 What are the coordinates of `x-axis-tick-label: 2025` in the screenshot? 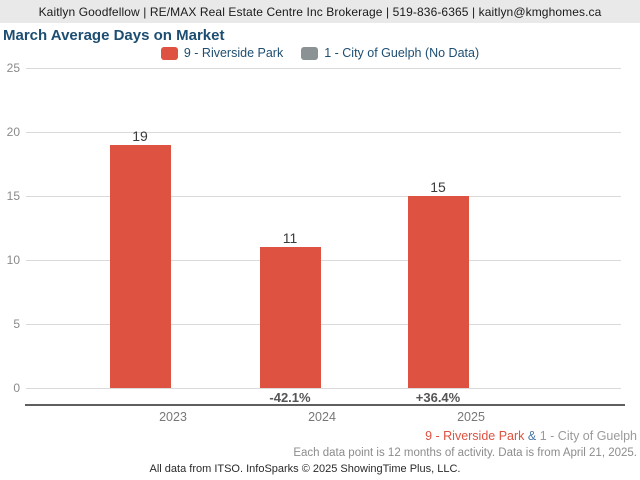 It's located at (471, 417).